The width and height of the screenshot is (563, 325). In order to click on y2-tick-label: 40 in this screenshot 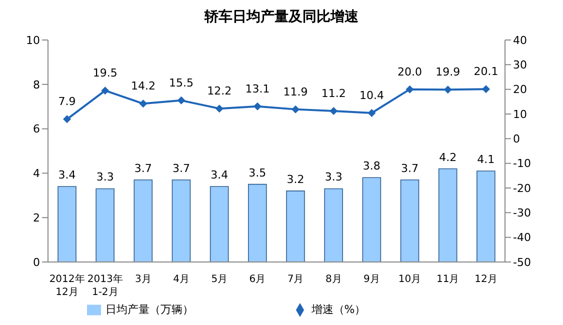, I will do `click(520, 40)`.